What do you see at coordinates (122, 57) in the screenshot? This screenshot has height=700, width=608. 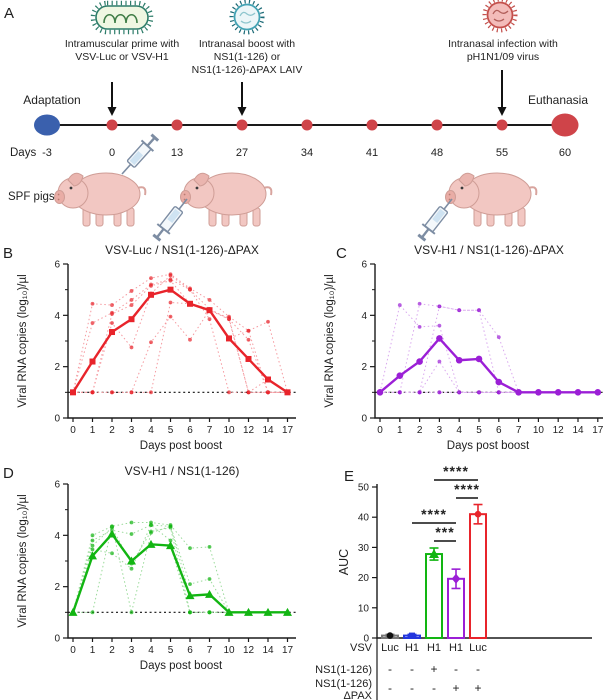 I see `prime-caption-line2: VSV-Luc or VSV-H1` at bounding box center [122, 57].